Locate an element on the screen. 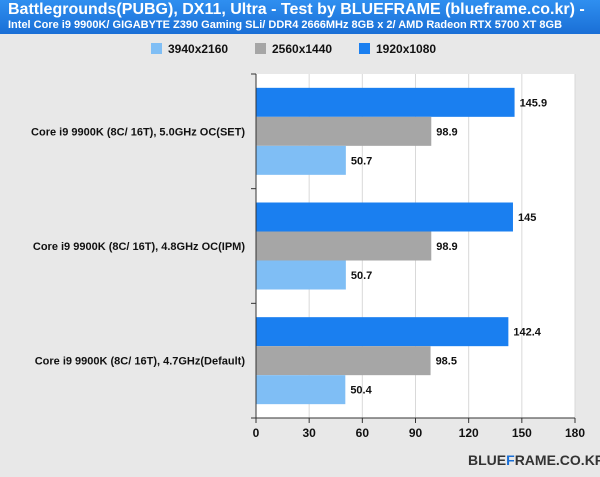 This screenshot has height=477, width=600. brand-part-rest: RAME.CO.KR is located at coordinates (557, 460).